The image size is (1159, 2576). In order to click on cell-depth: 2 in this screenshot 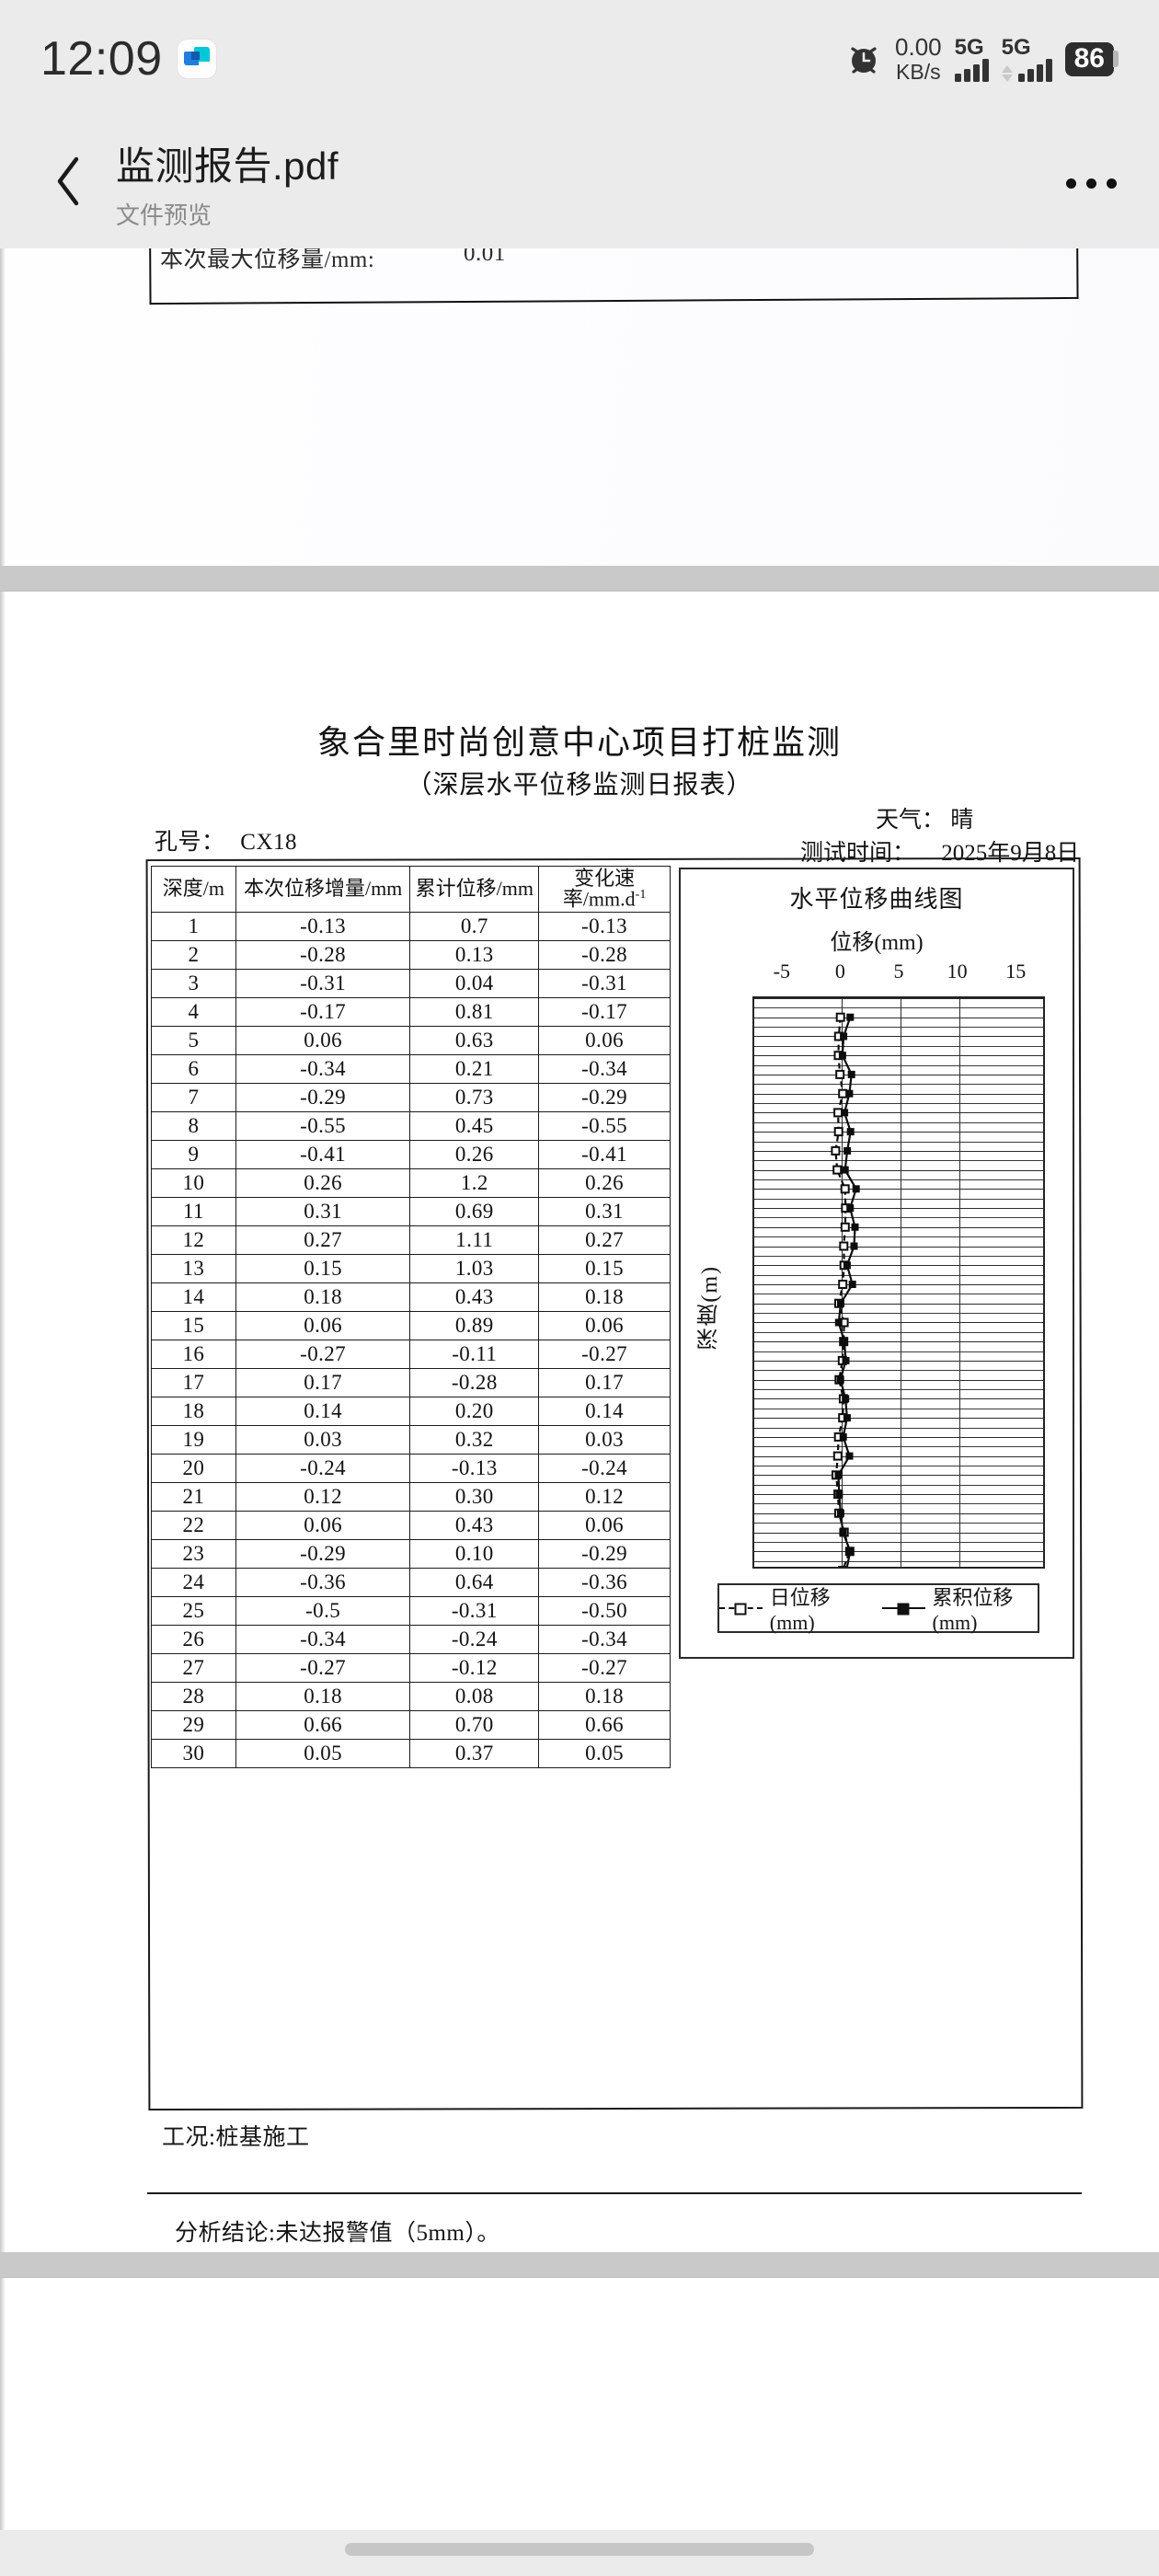, I will do `click(193, 955)`.